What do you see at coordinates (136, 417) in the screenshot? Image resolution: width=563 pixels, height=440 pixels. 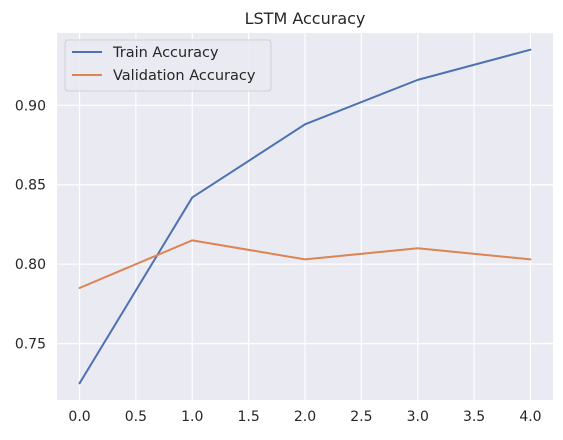 I see `x-tick-label: 0.5` at bounding box center [136, 417].